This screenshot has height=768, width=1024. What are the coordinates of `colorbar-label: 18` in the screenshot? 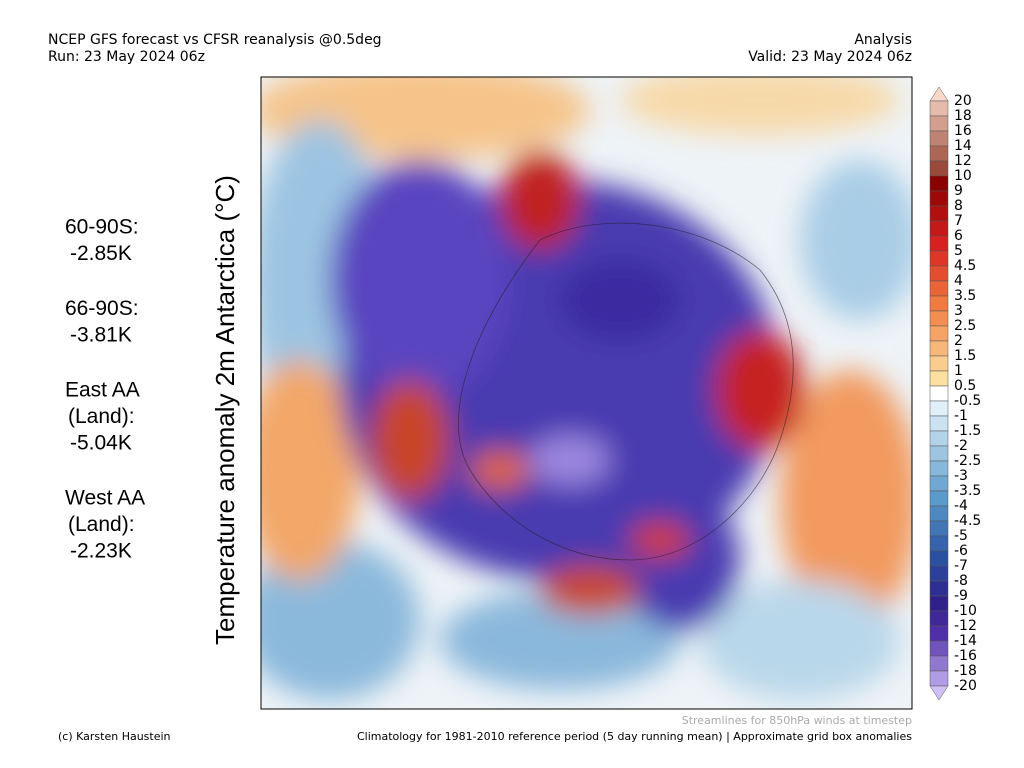 It's located at (963, 116).